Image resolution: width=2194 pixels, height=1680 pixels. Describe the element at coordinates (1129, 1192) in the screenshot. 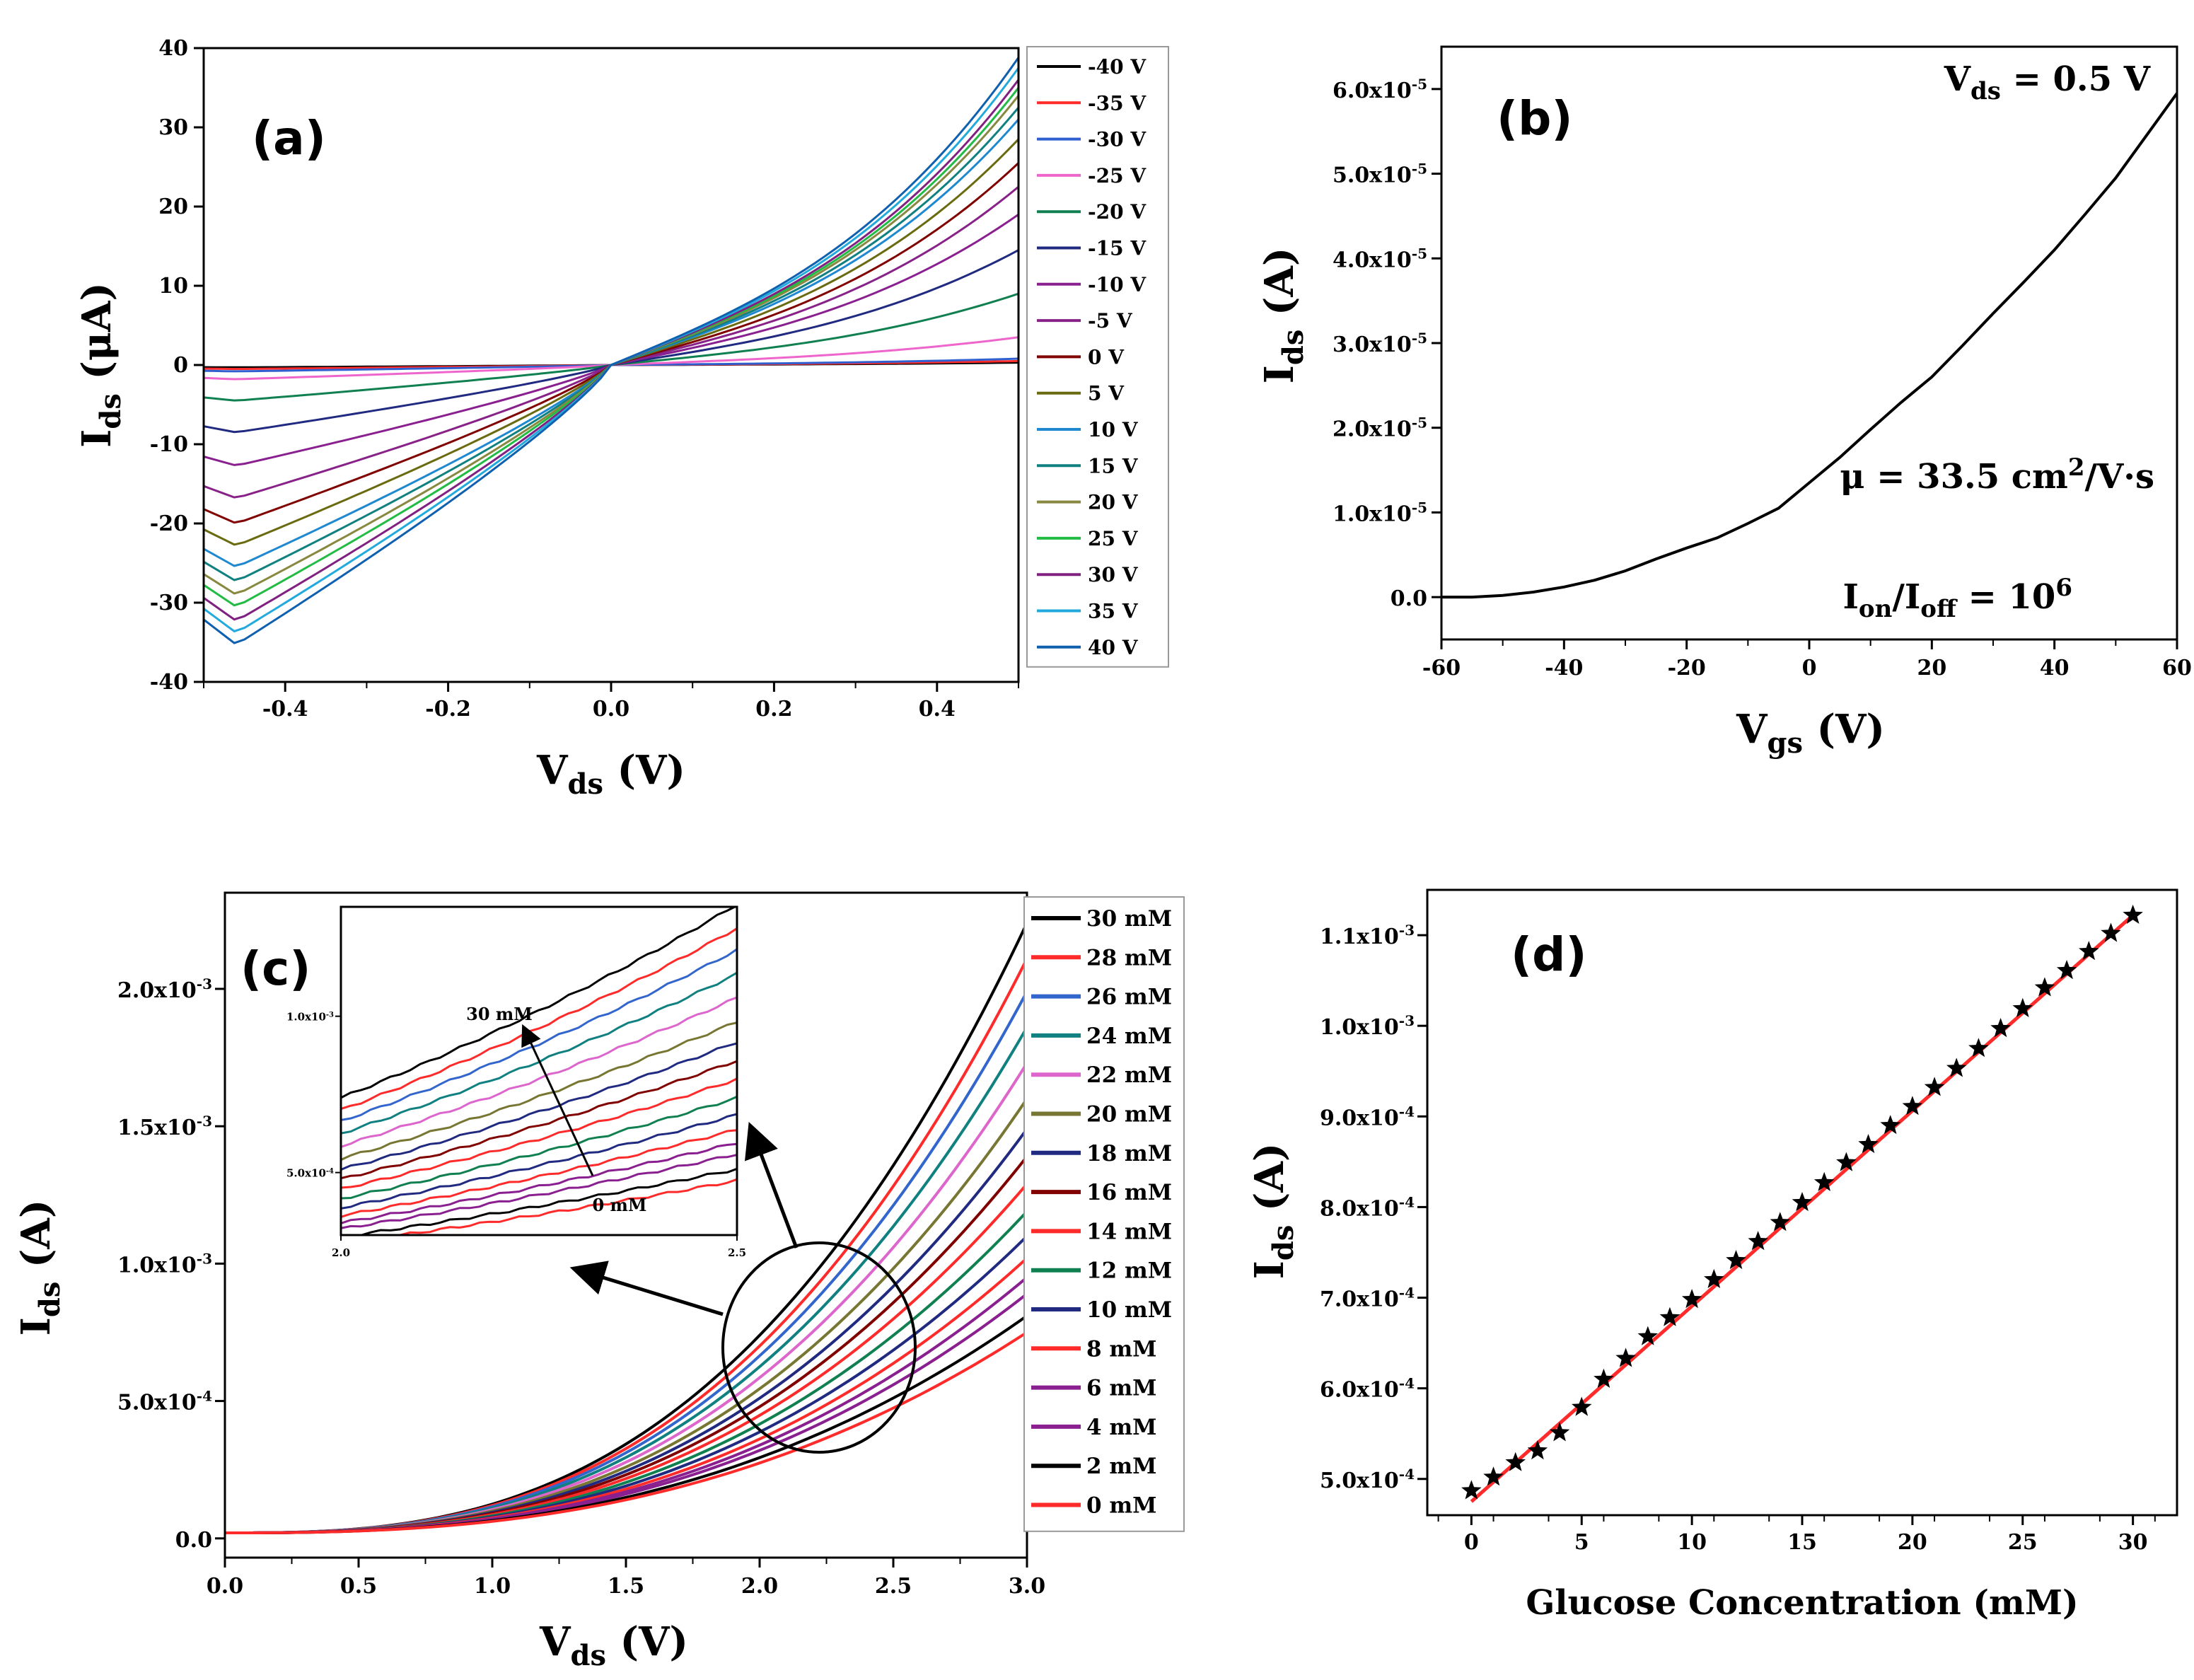

I see `legend-label: 16 mM` at that location.